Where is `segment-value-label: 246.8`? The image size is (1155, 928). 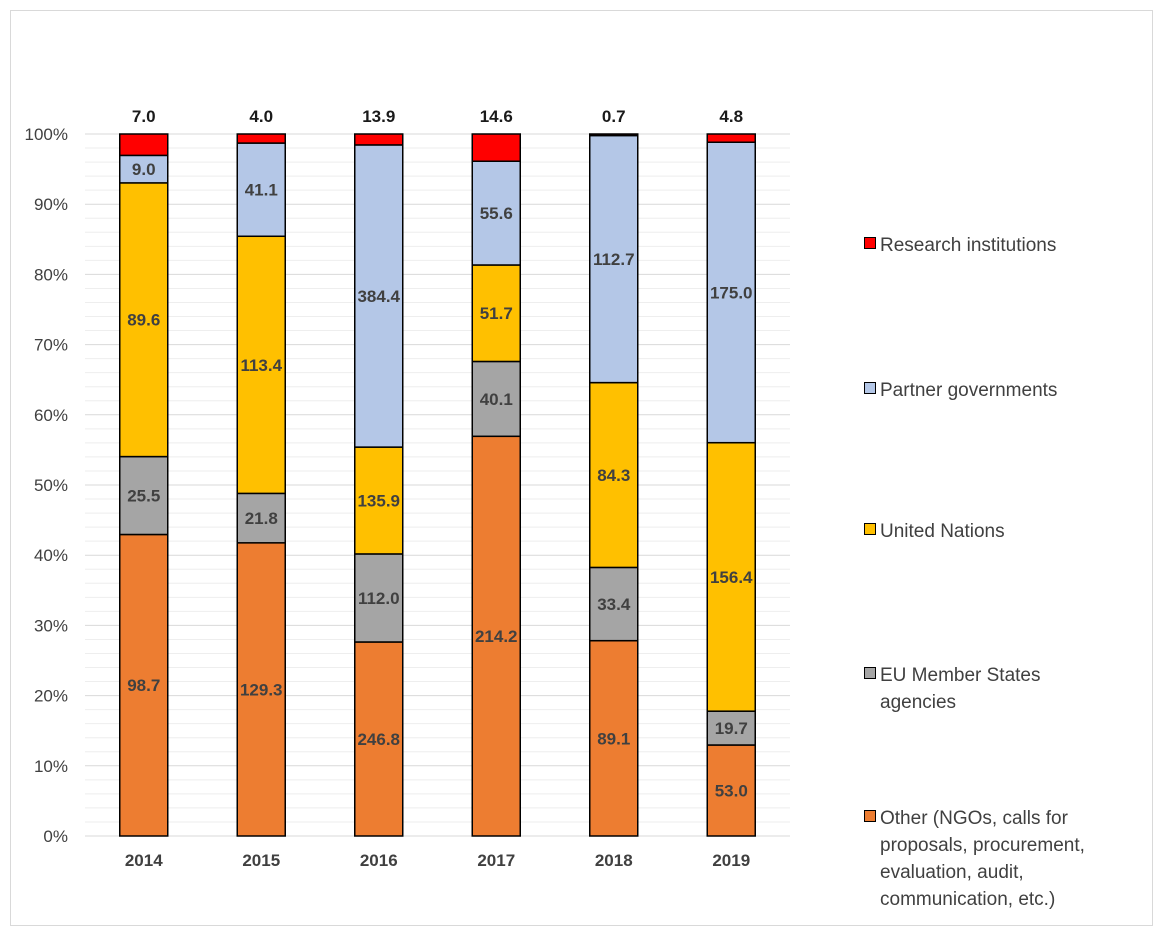
segment-value-label: 246.8 is located at coordinates (378, 739).